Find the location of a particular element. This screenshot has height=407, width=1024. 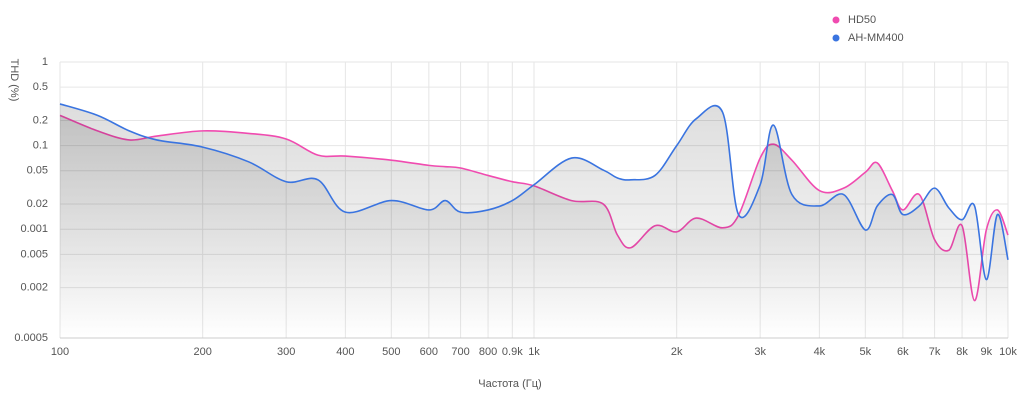

legend-label: HD50 is located at coordinates (862, 20).